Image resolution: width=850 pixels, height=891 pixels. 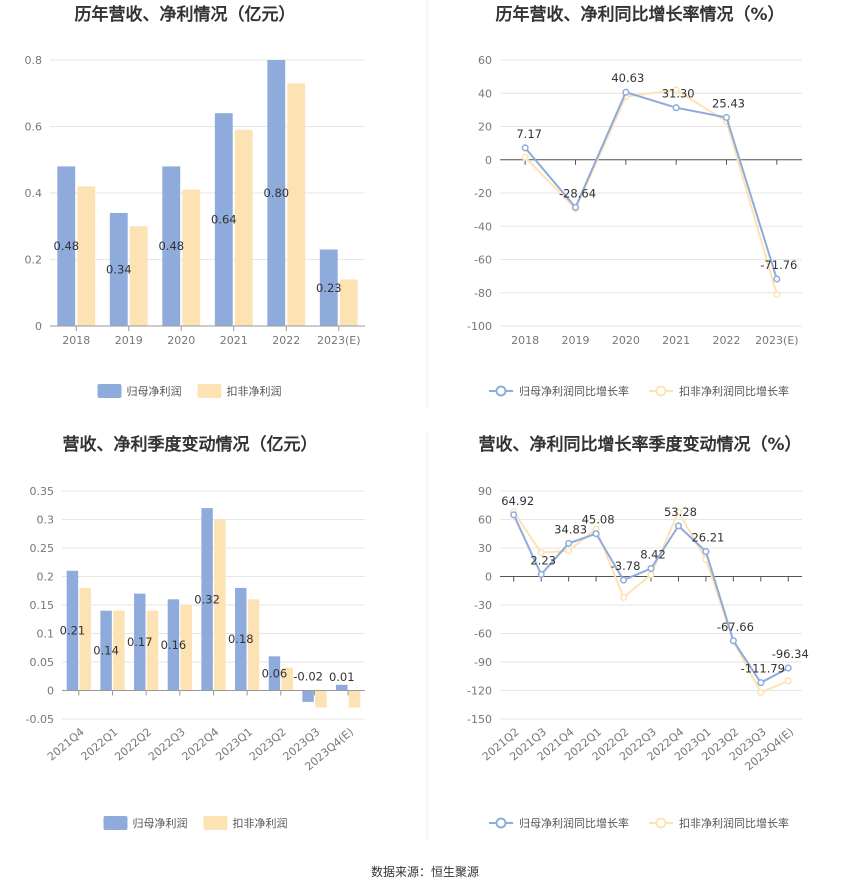 What do you see at coordinates (100, 744) in the screenshot?
I see `x-tick-label: 2022Q1` at bounding box center [100, 744].